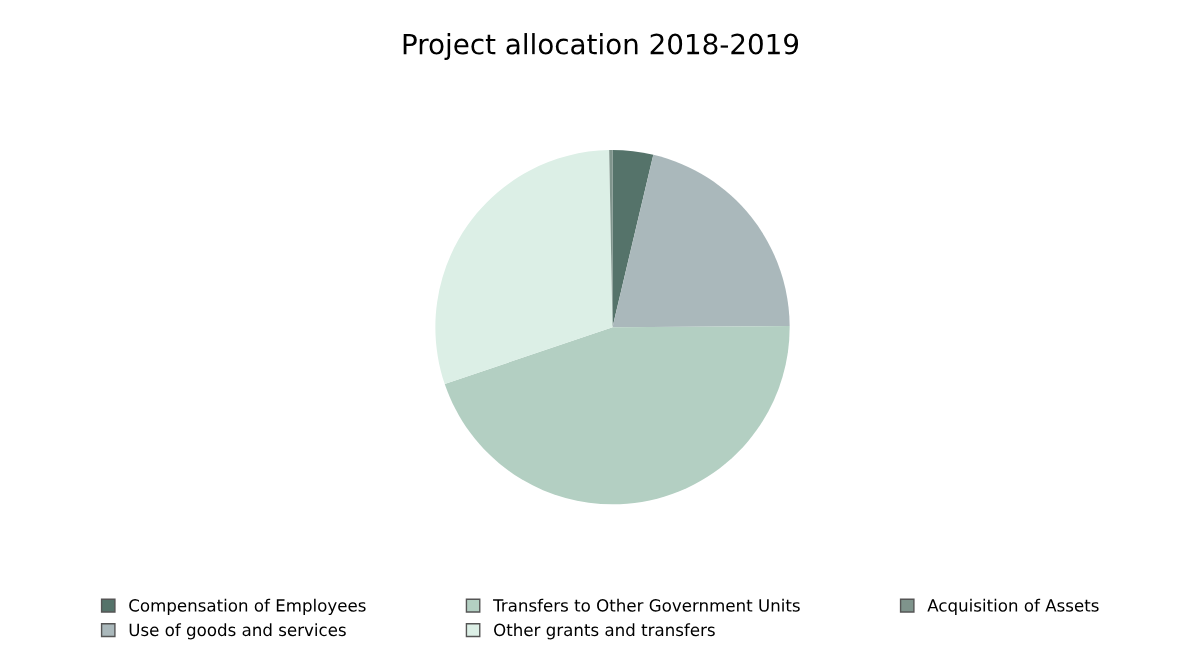 The image size is (1201, 661). I want to click on legend-label: Other grants and transfers, so click(604, 631).